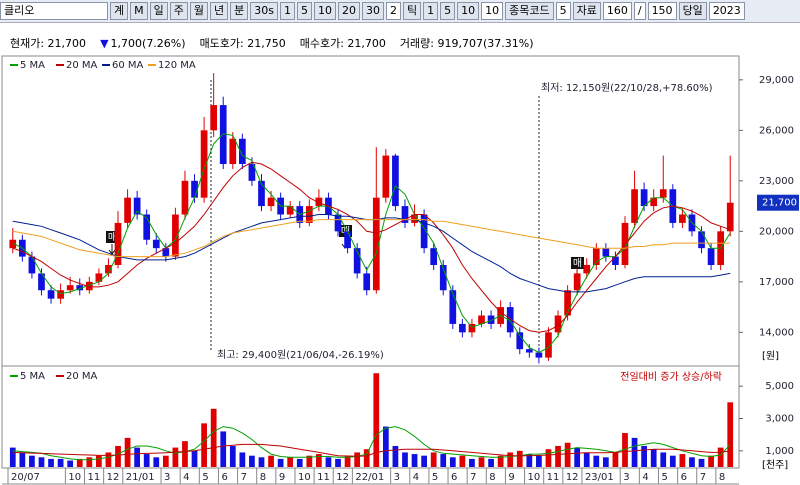 The width and height of the screenshot is (800, 485). What do you see at coordinates (287, 11) in the screenshot?
I see `period-button: 1` at bounding box center [287, 11].